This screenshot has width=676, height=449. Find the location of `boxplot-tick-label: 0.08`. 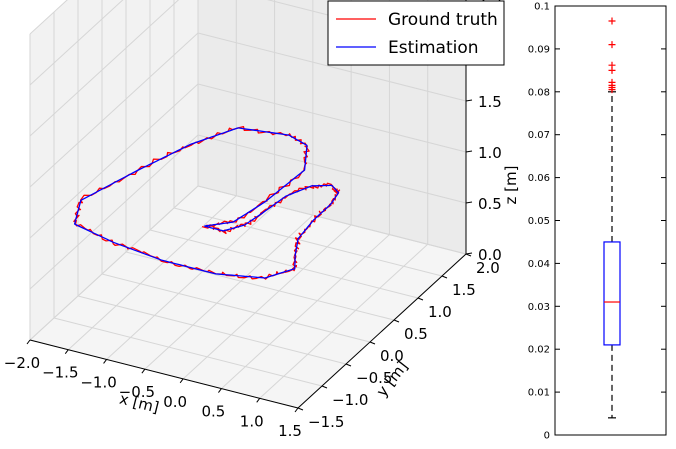

boxplot-tick-label: 0.08 is located at coordinates (539, 92).